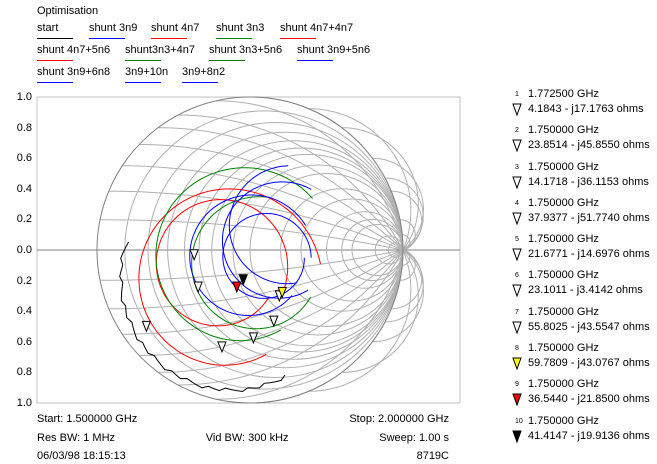 This screenshot has width=657, height=464. I want to click on start-frequency: Start: 1.500000 GHz, so click(87, 419).